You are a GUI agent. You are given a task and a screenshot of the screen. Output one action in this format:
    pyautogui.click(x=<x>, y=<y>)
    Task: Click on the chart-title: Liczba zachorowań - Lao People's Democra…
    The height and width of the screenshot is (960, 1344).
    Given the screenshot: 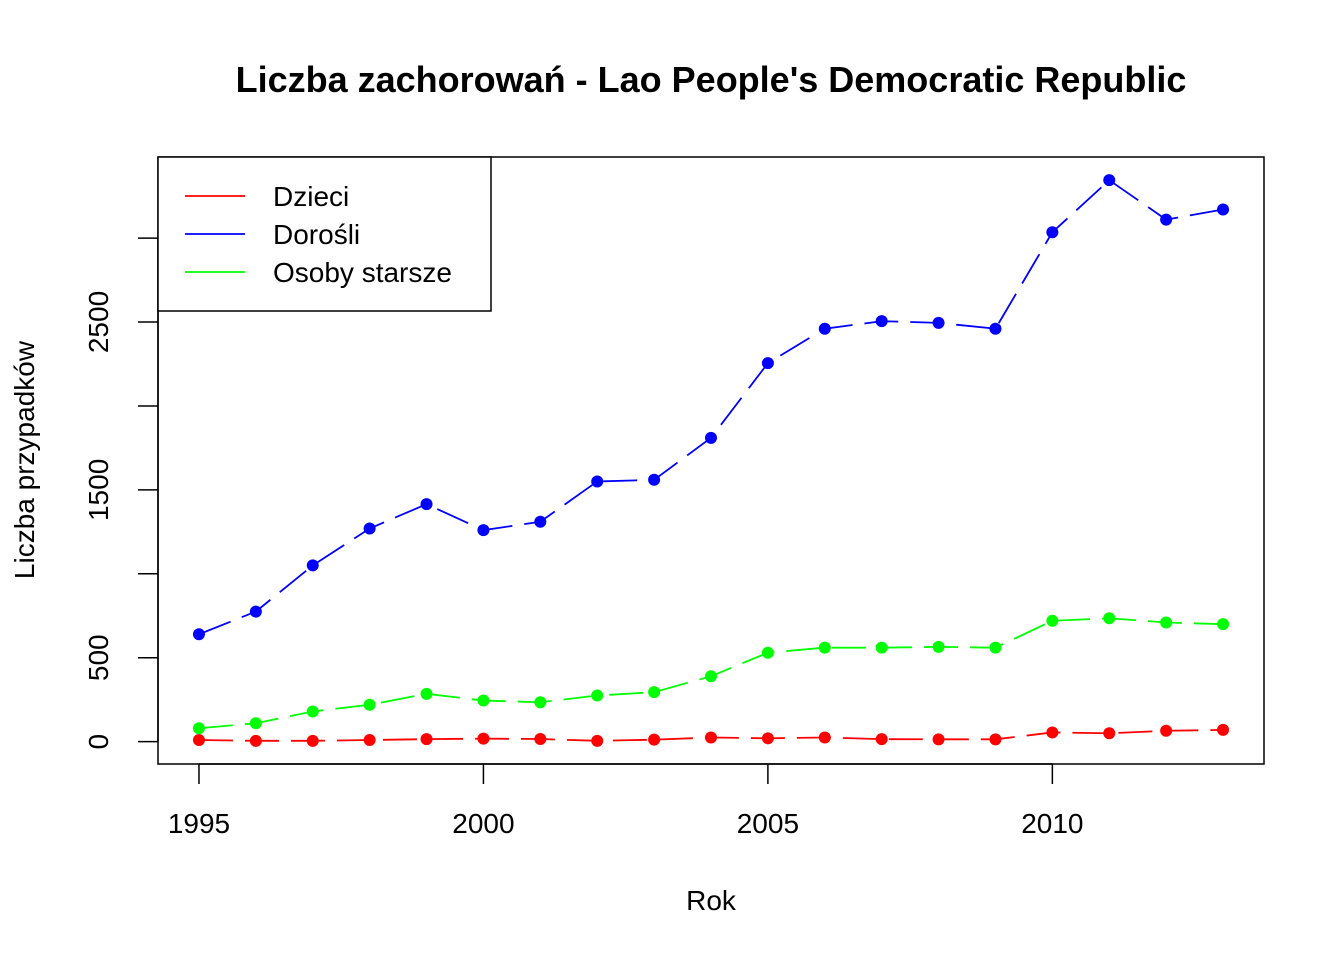 What is the action you would take?
    pyautogui.click(x=711, y=79)
    